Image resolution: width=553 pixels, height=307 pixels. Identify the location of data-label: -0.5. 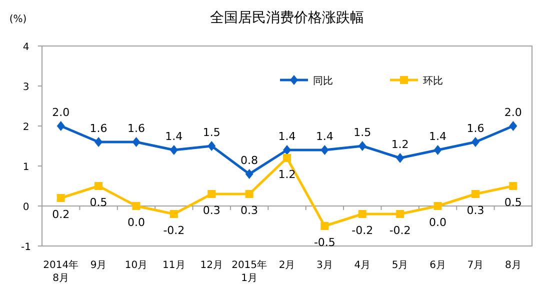
(325, 242).